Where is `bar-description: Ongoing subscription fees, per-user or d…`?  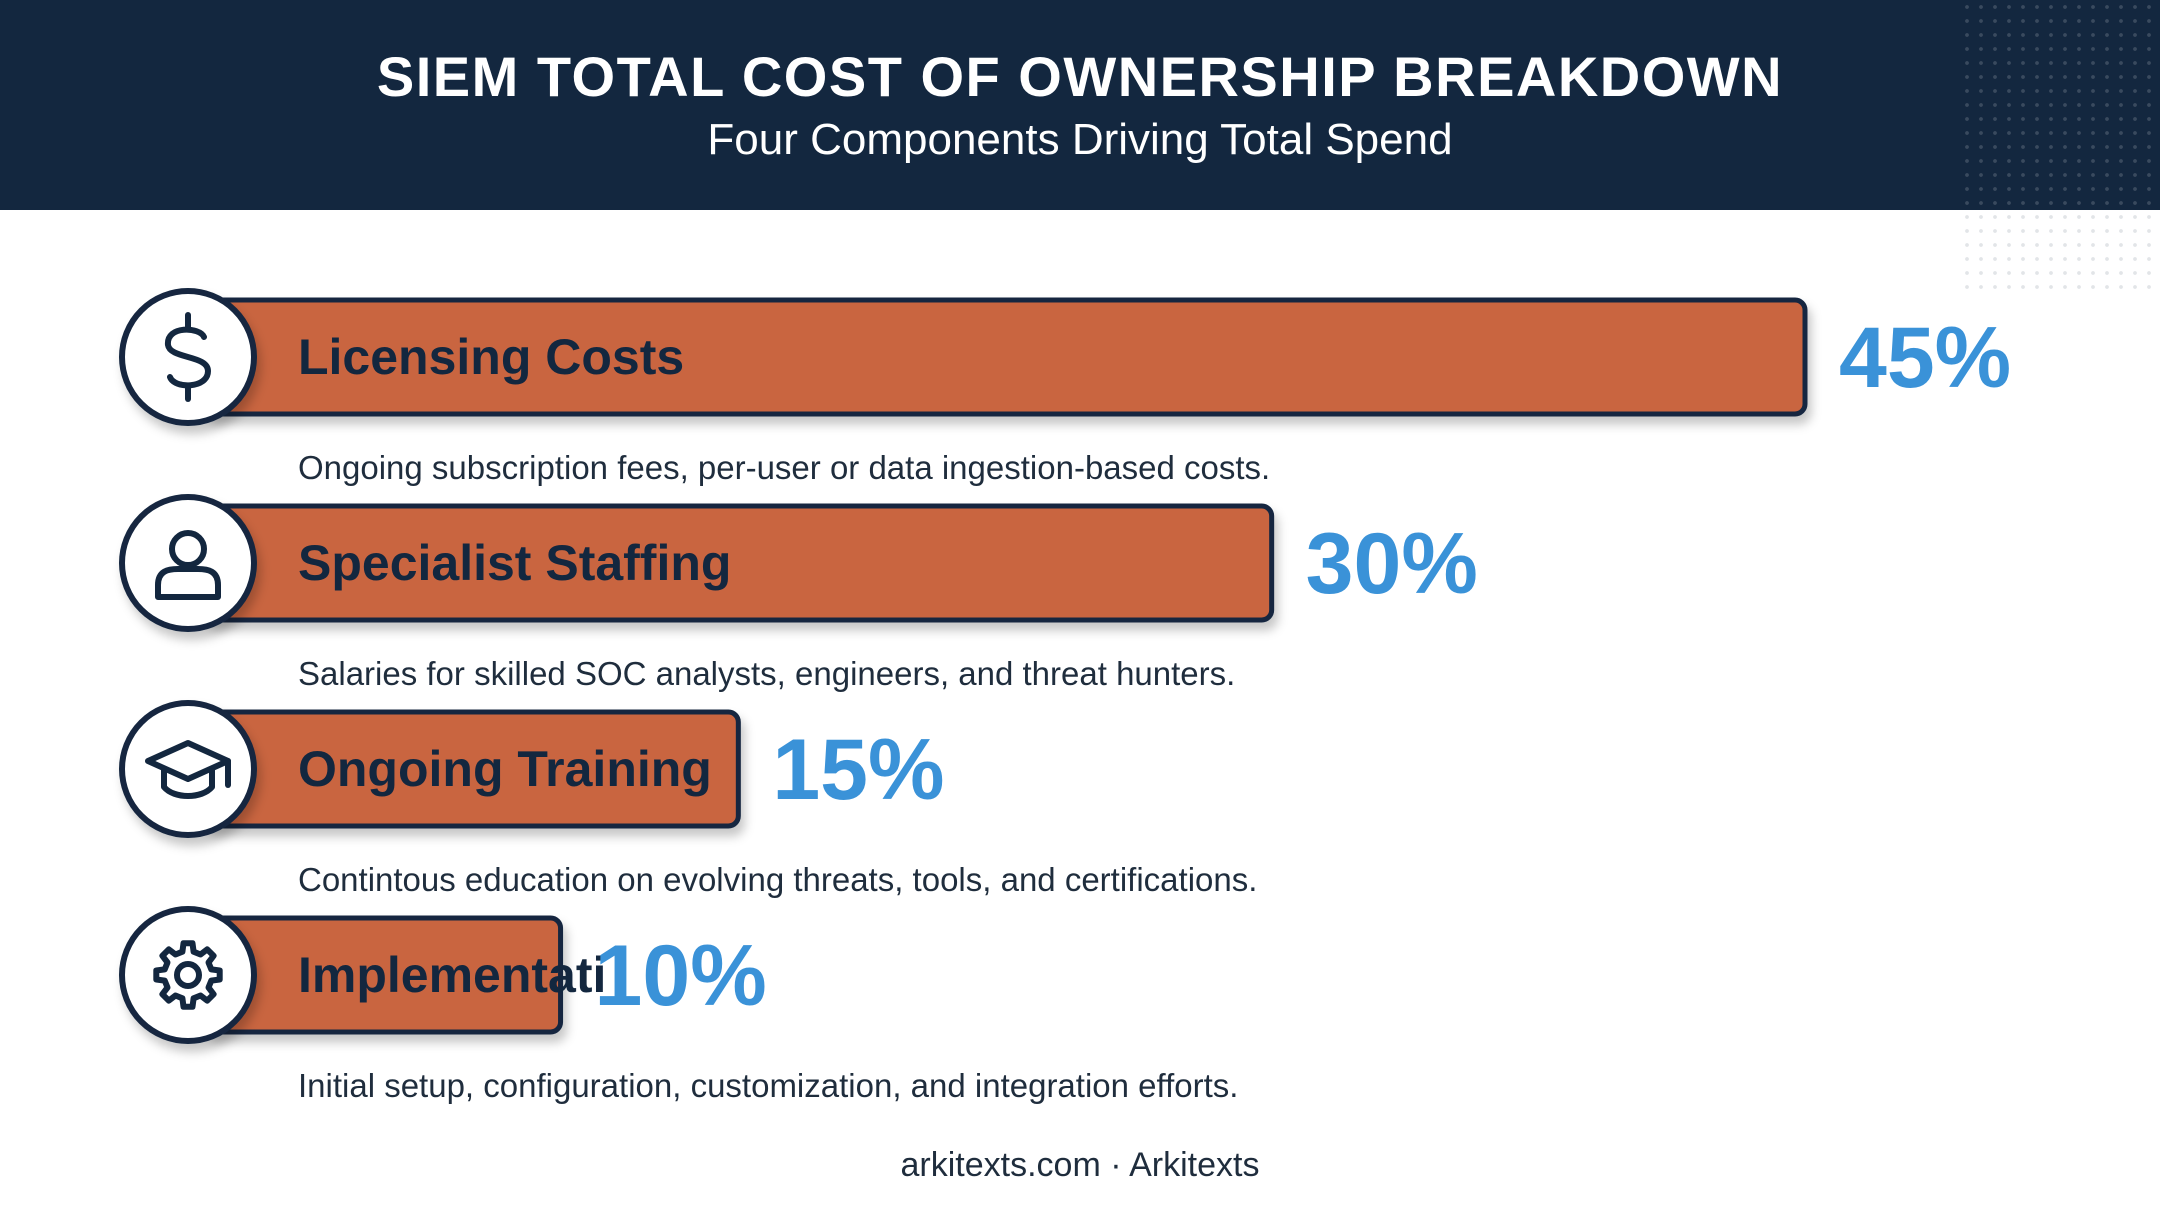 bar-description: Ongoing subscription fees, per-user or d… is located at coordinates (784, 467).